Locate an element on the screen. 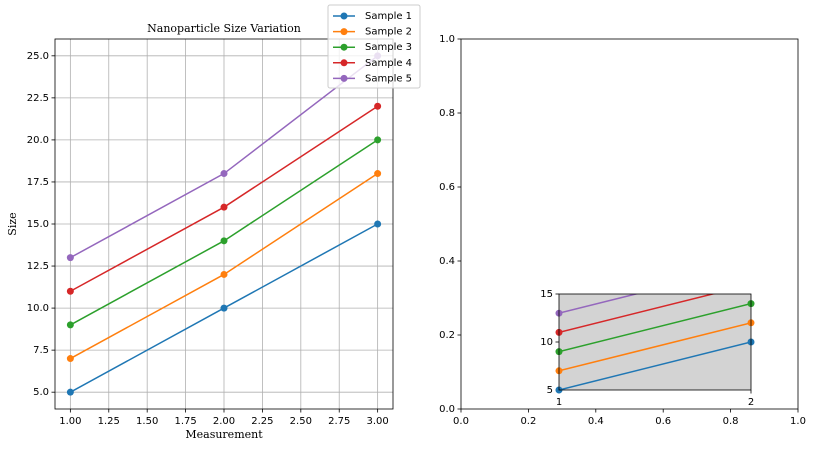 The height and width of the screenshot is (449, 815). y-tick-label: 12.5 is located at coordinates (38, 266).